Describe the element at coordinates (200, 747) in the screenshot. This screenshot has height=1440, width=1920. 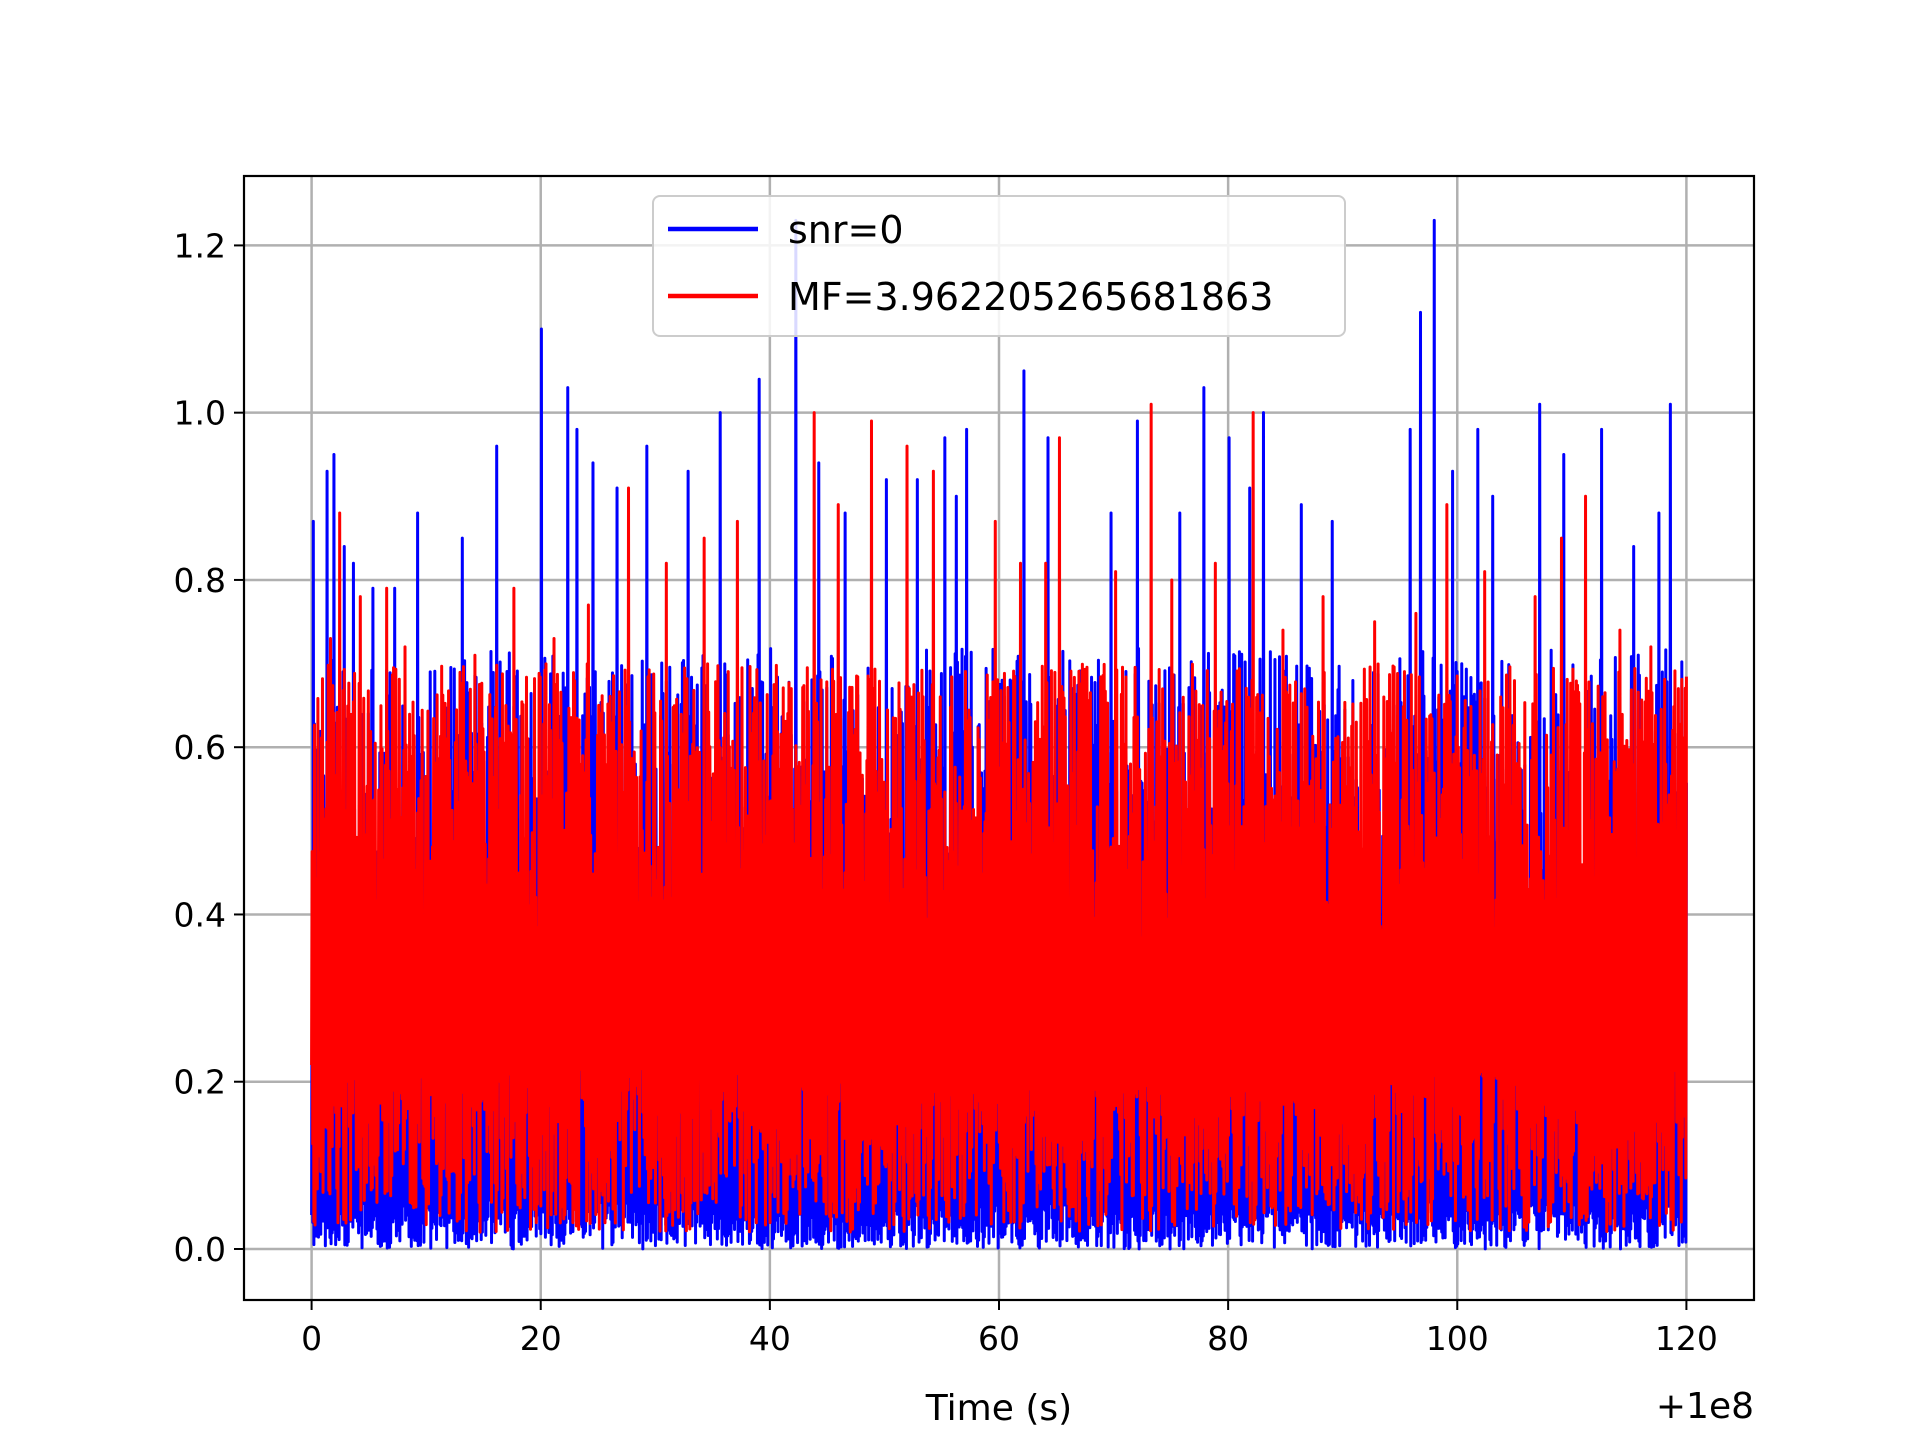
I see `y-tick-label: 0.6` at that location.